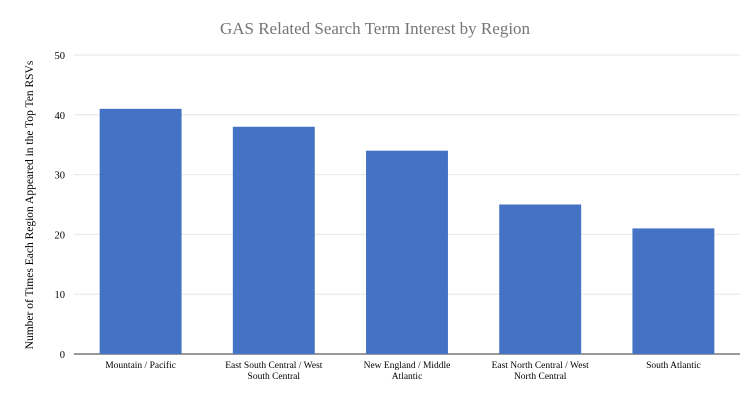 Image resolution: width=750 pixels, height=406 pixels. What do you see at coordinates (60, 206) in the screenshot?
I see `y-tick-labels: 0 10 20 30 40 50` at bounding box center [60, 206].